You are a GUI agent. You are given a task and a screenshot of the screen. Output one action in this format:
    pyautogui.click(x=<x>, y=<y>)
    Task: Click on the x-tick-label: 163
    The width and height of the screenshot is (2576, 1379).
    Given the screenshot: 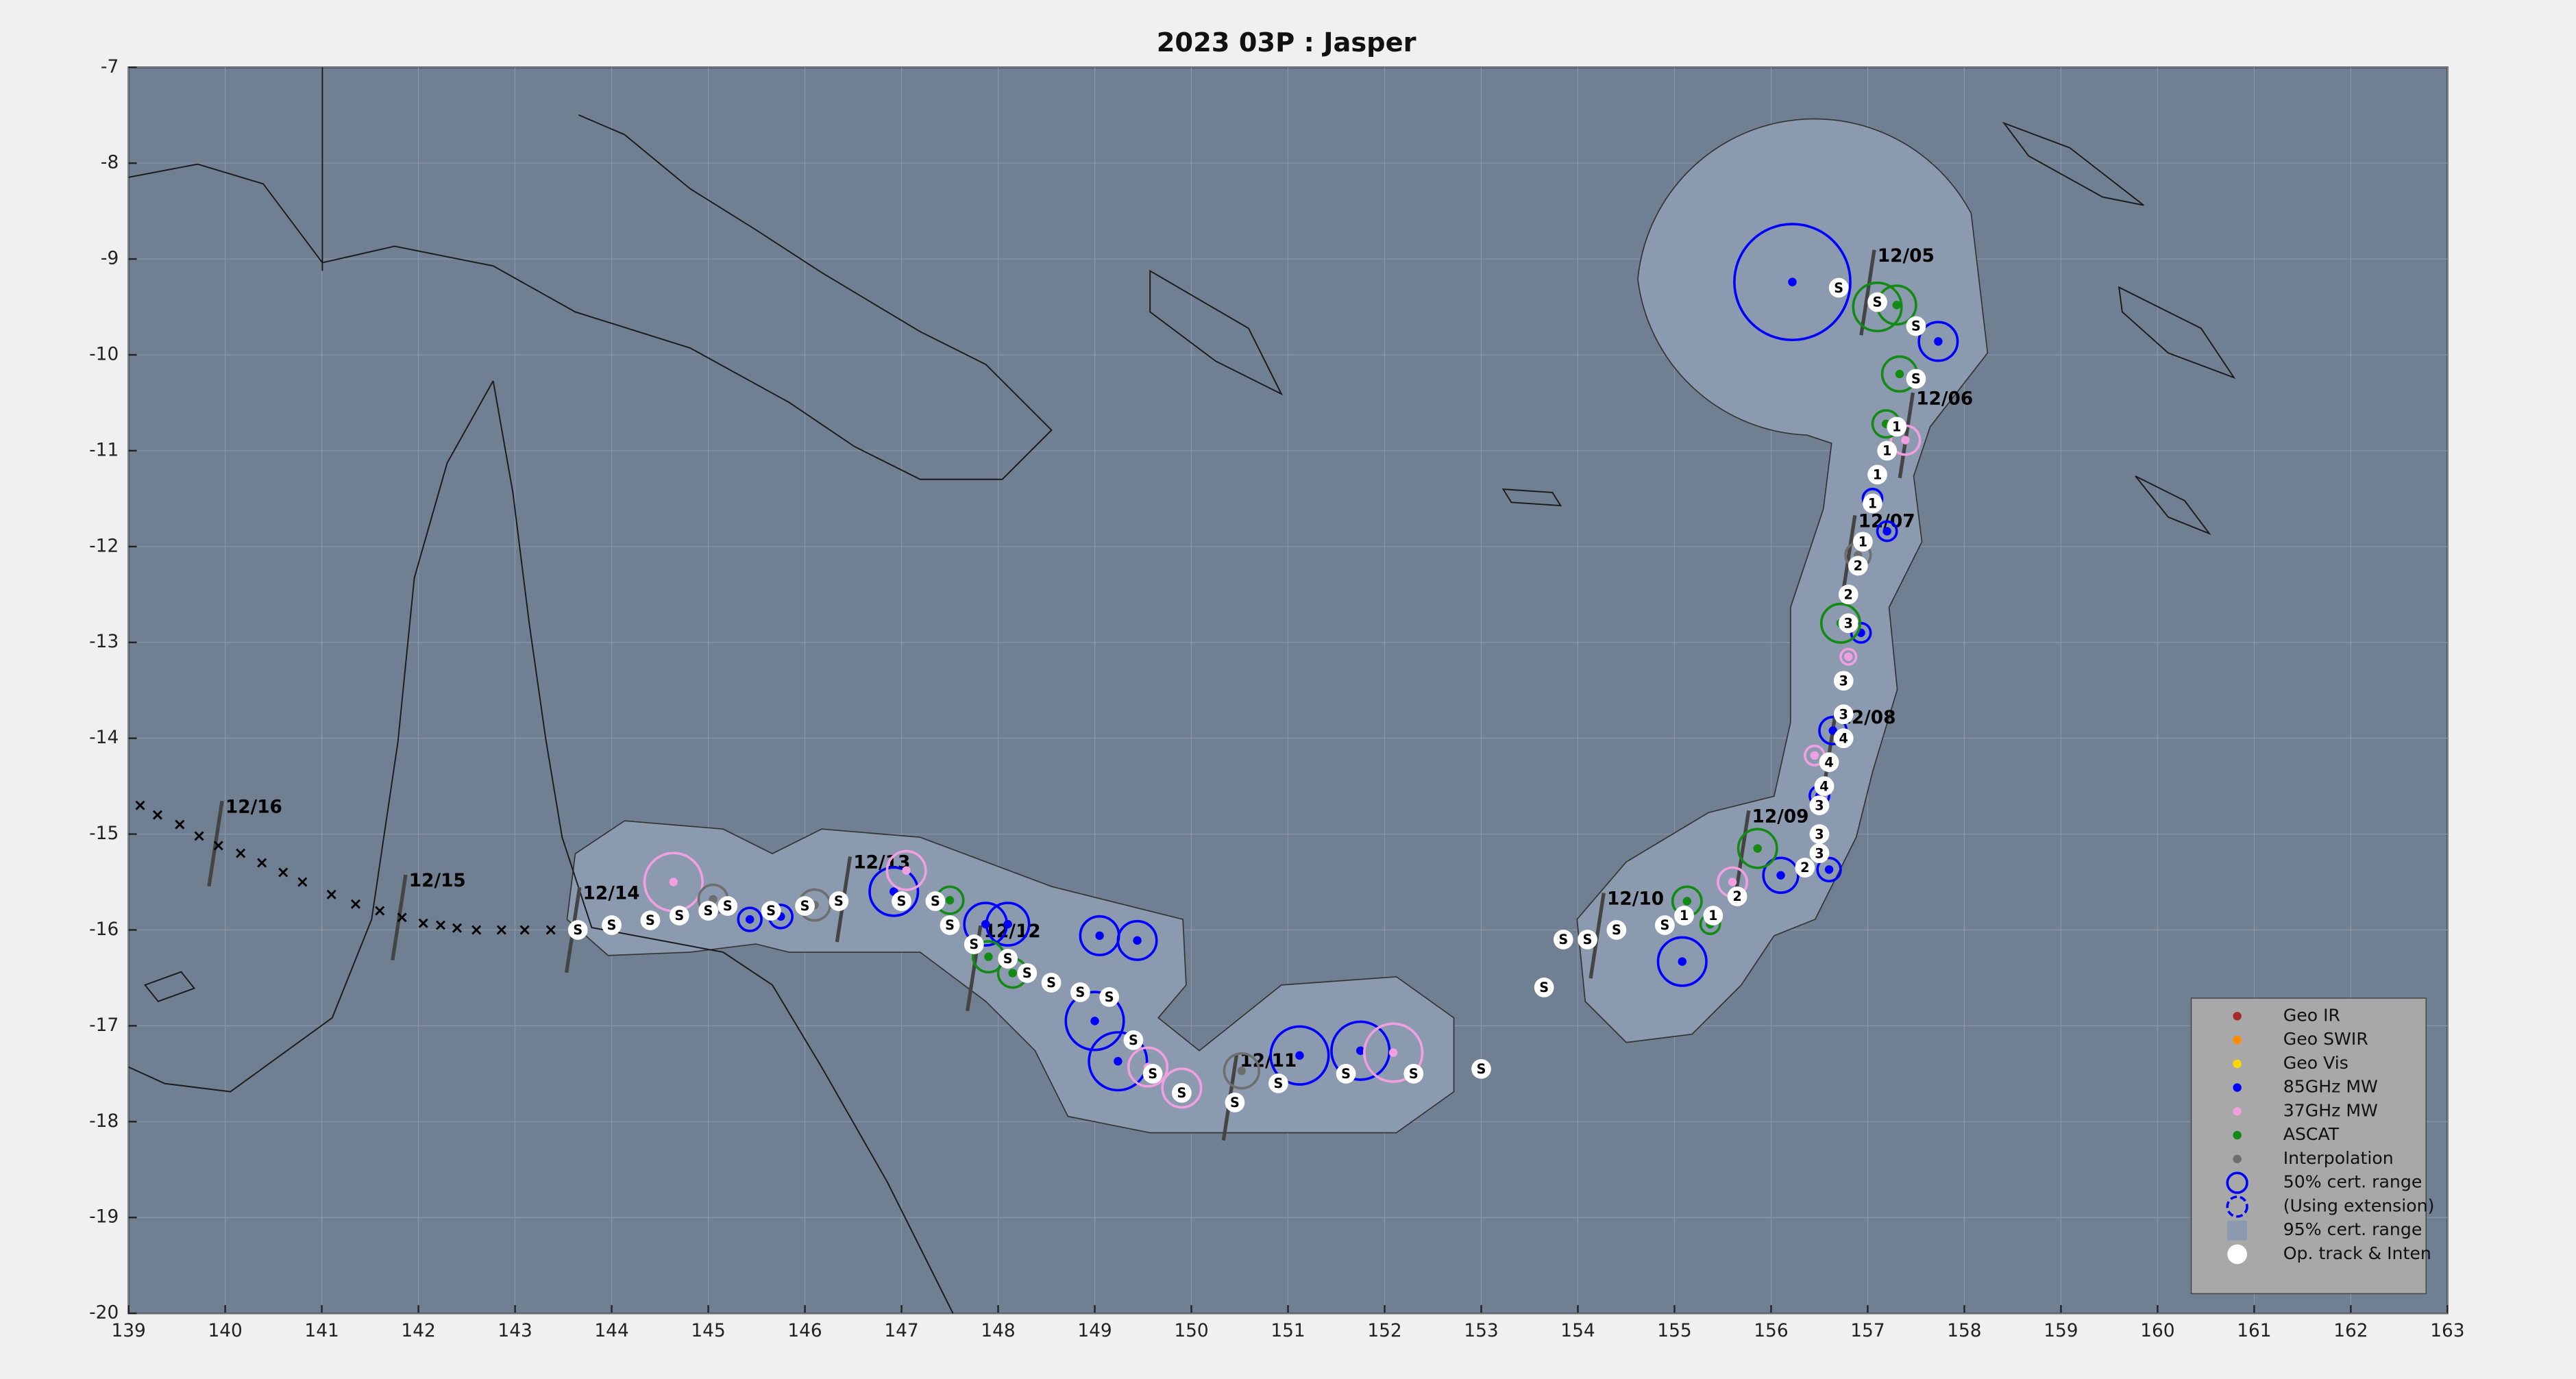 What is the action you would take?
    pyautogui.click(x=2447, y=1331)
    